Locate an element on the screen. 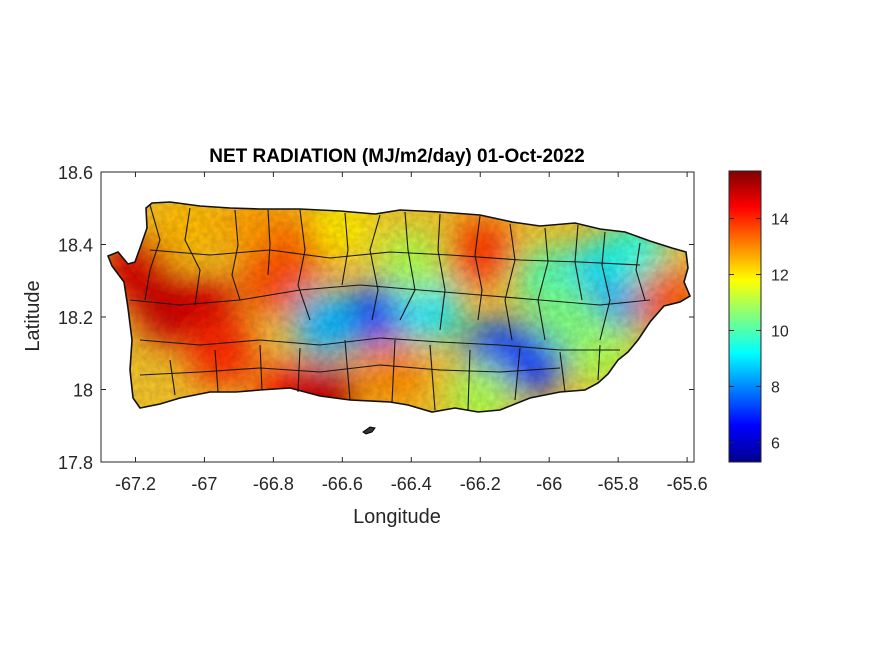 This screenshot has height=656, width=875. small-island is located at coordinates (369, 430).